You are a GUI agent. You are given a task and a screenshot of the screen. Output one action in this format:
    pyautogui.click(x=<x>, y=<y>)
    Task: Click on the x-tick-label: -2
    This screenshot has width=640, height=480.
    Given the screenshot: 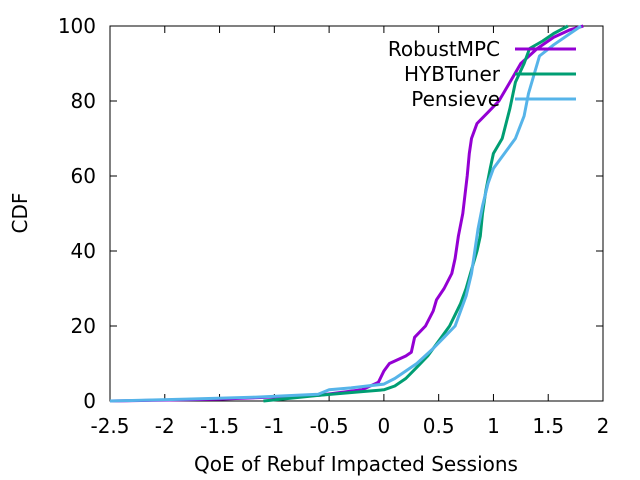 What is the action you would take?
    pyautogui.click(x=165, y=426)
    